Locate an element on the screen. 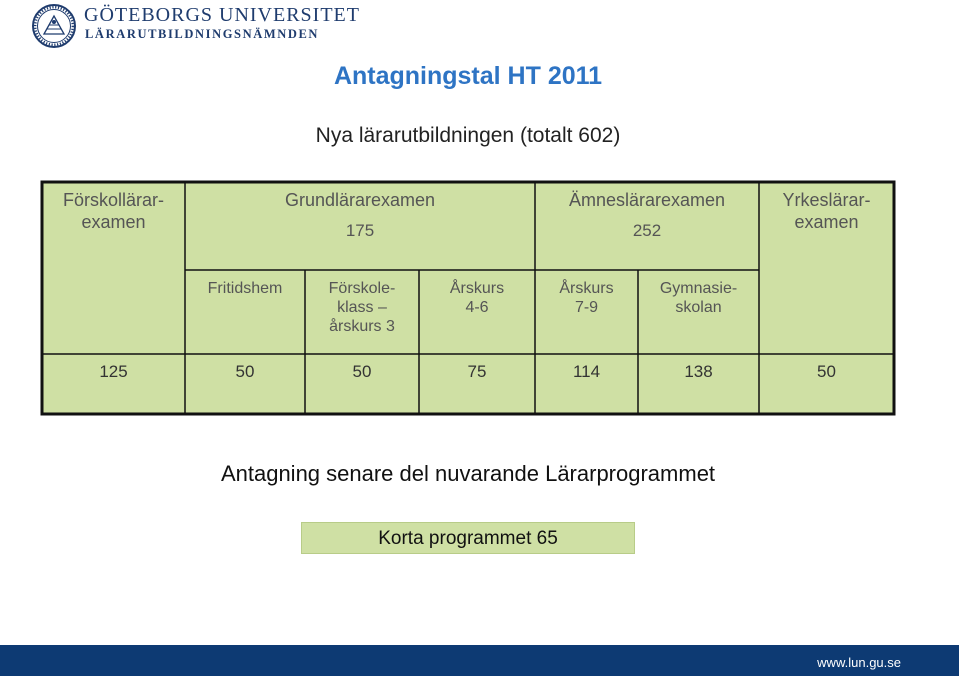 The image size is (959, 676). subheader-gymnasieskolan: Gymnasie- skolan is located at coordinates (698, 298).